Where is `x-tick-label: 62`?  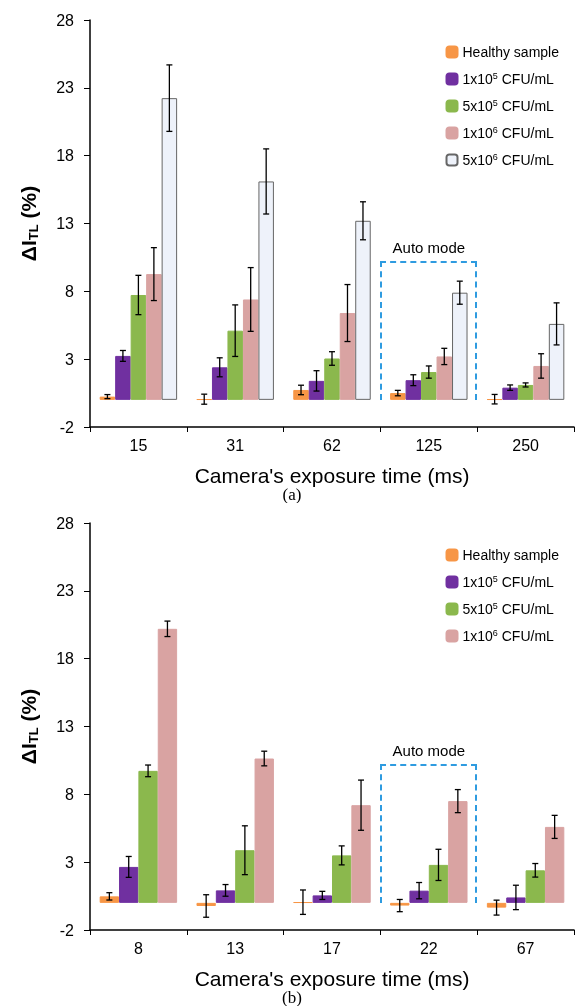 x-tick-label: 62 is located at coordinates (332, 445).